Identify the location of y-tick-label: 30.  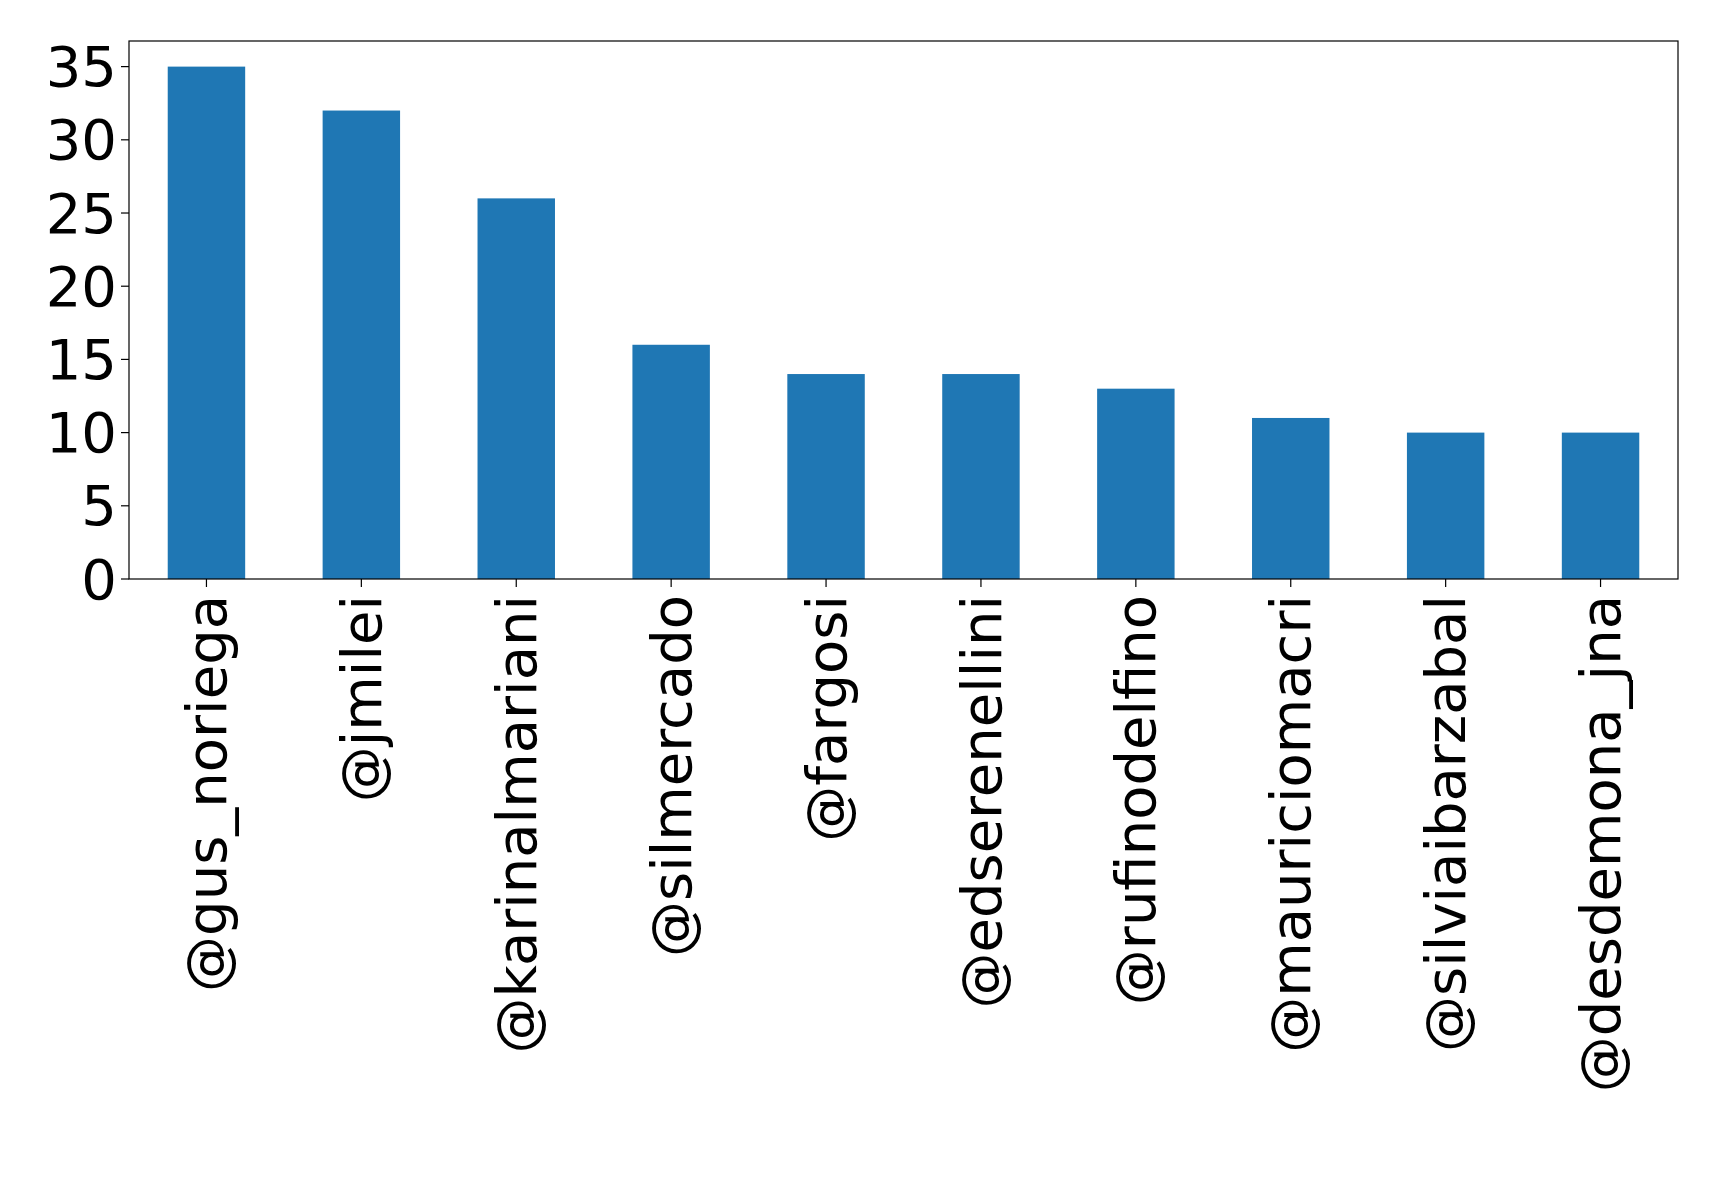
(81, 140).